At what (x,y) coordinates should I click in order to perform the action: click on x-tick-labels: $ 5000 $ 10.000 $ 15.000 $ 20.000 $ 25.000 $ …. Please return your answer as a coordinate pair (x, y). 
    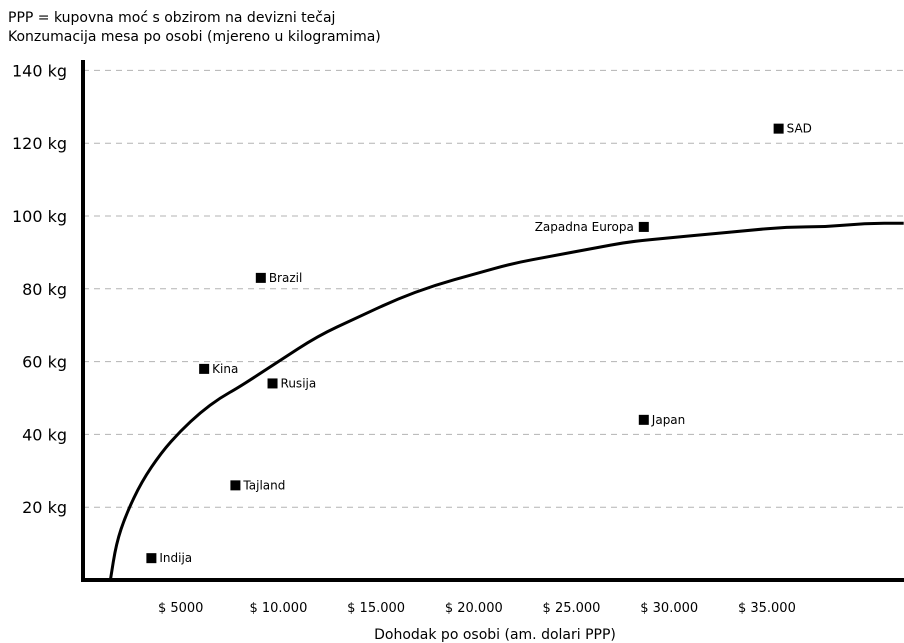
    Looking at the image, I should click on (477, 608).